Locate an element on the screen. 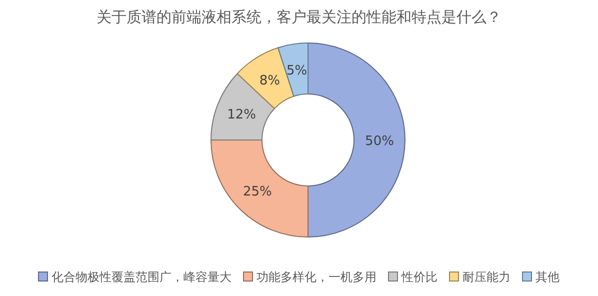 This screenshot has height=296, width=598. legend-label: 化合物极性覆盖范围广，峰容量大 is located at coordinates (142, 277).